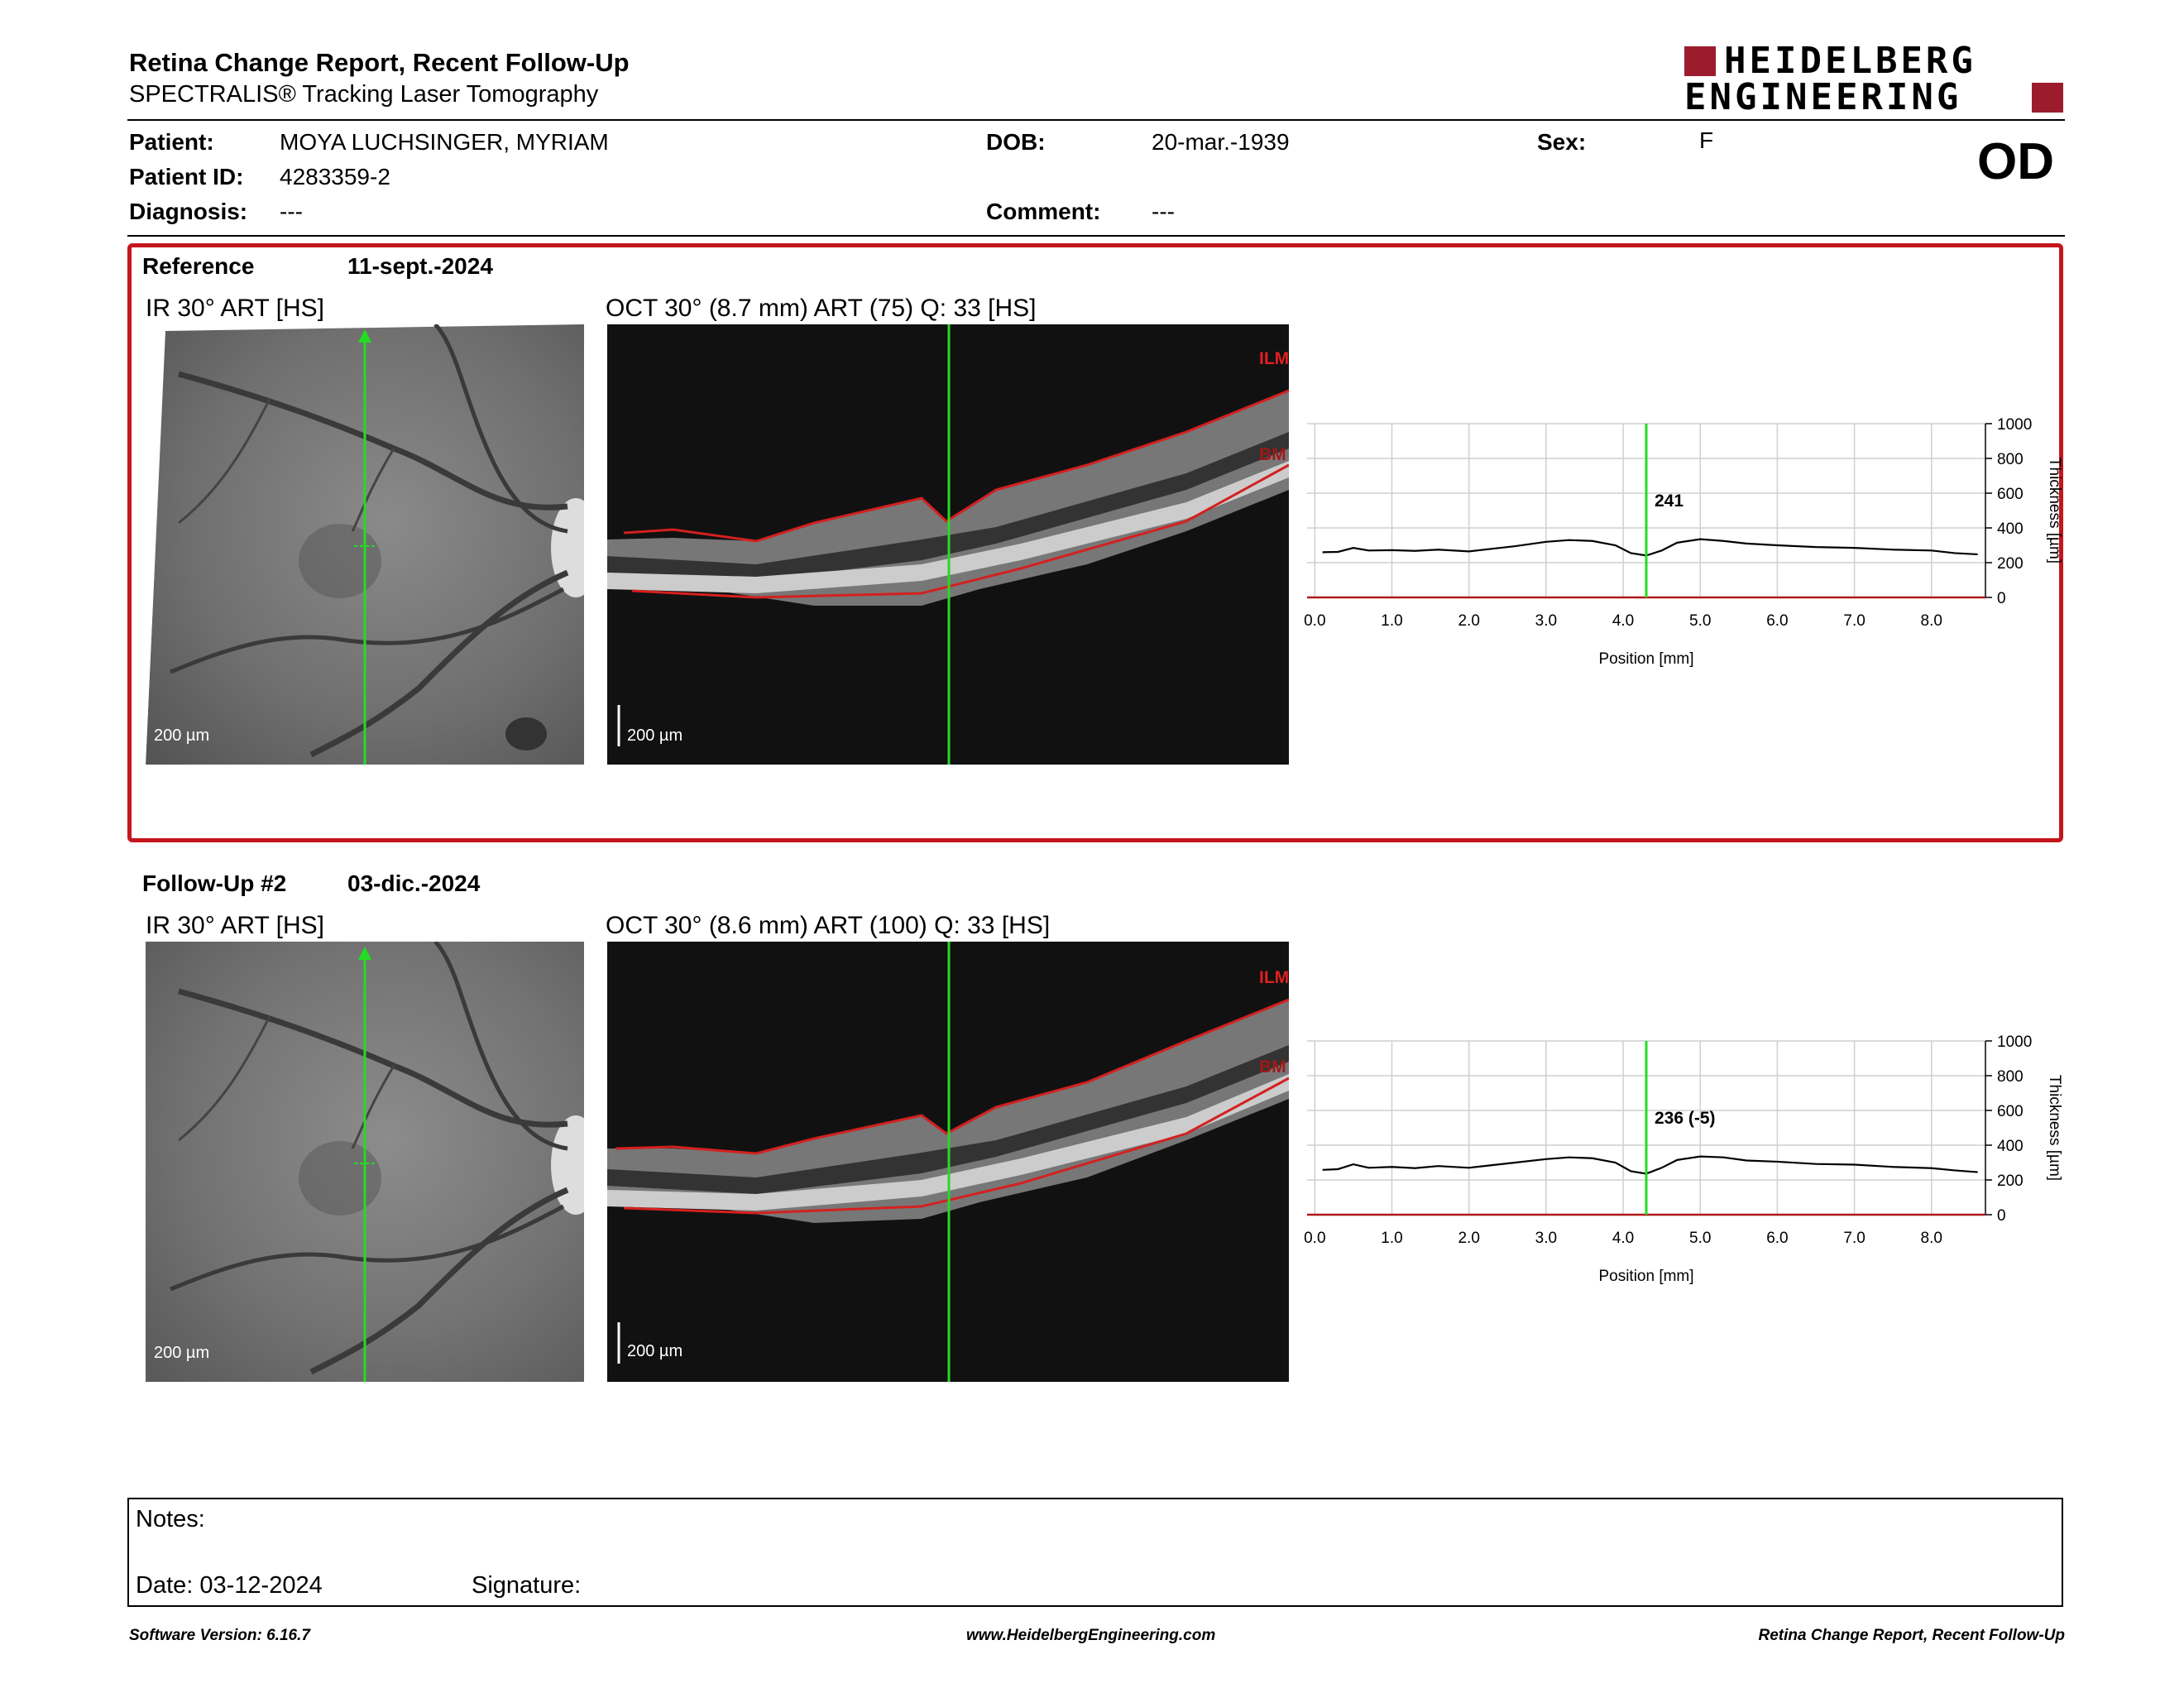 The width and height of the screenshot is (2184, 1688). What do you see at coordinates (1272, 1067) in the screenshot?
I see `followup-bm-label: BM` at bounding box center [1272, 1067].